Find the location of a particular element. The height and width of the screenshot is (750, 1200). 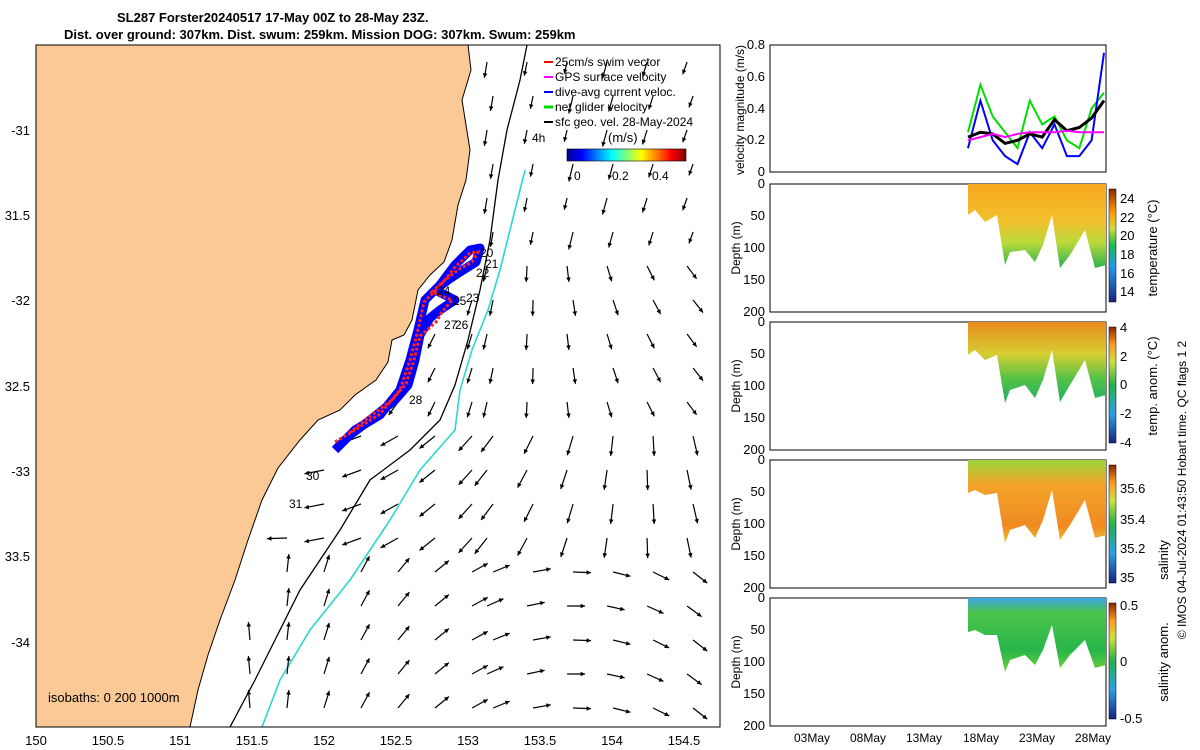

depth-label: Depth (m) is located at coordinates (736, 523).